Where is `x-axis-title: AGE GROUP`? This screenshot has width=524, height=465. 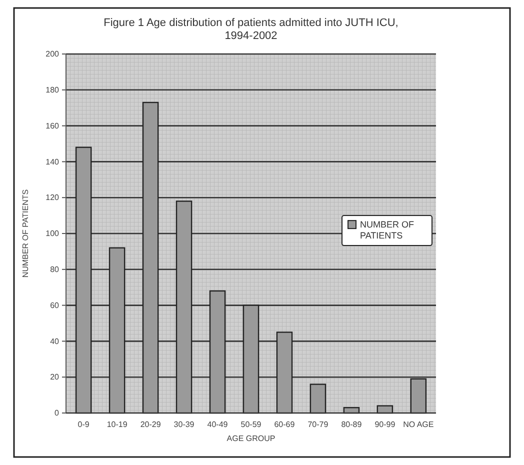 x-axis-title: AGE GROUP is located at coordinates (251, 438).